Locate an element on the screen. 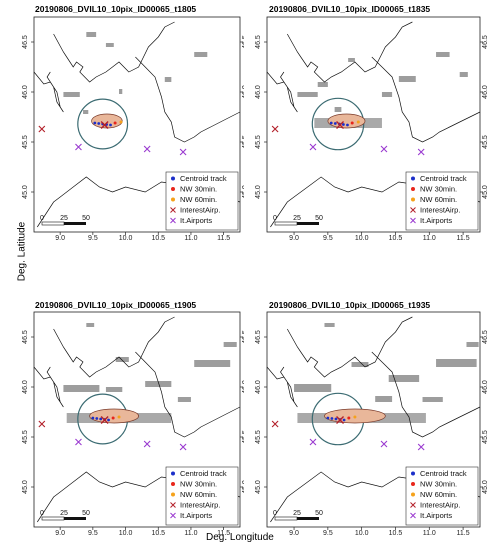  y-tick-label: 45.0 is located at coordinates (25, 487).